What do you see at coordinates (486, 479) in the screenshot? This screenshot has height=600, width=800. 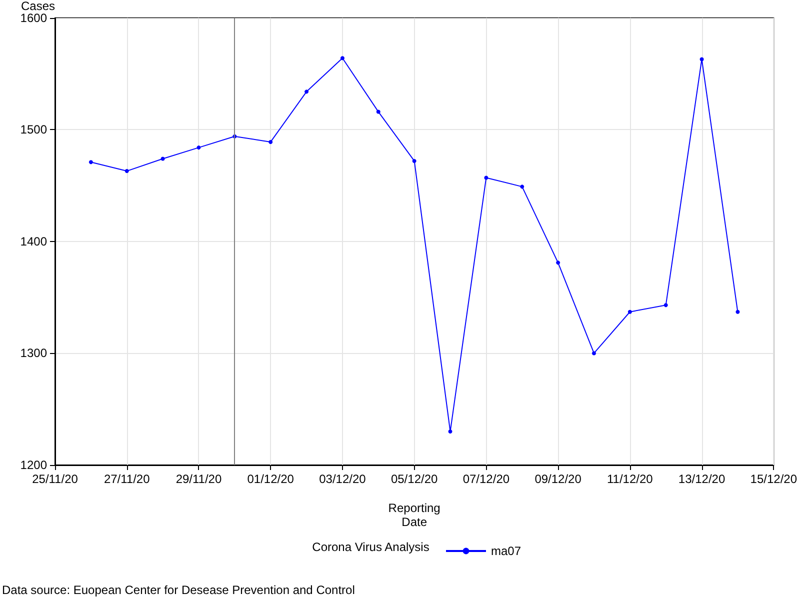 I see `x-tick-label: 07/12/20` at bounding box center [486, 479].